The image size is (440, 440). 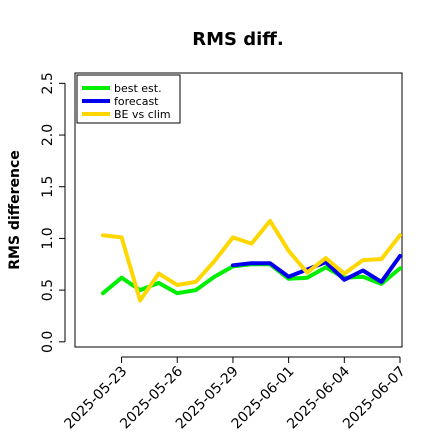 I want to click on y-tick-label: 2.0, so click(x=48, y=135).